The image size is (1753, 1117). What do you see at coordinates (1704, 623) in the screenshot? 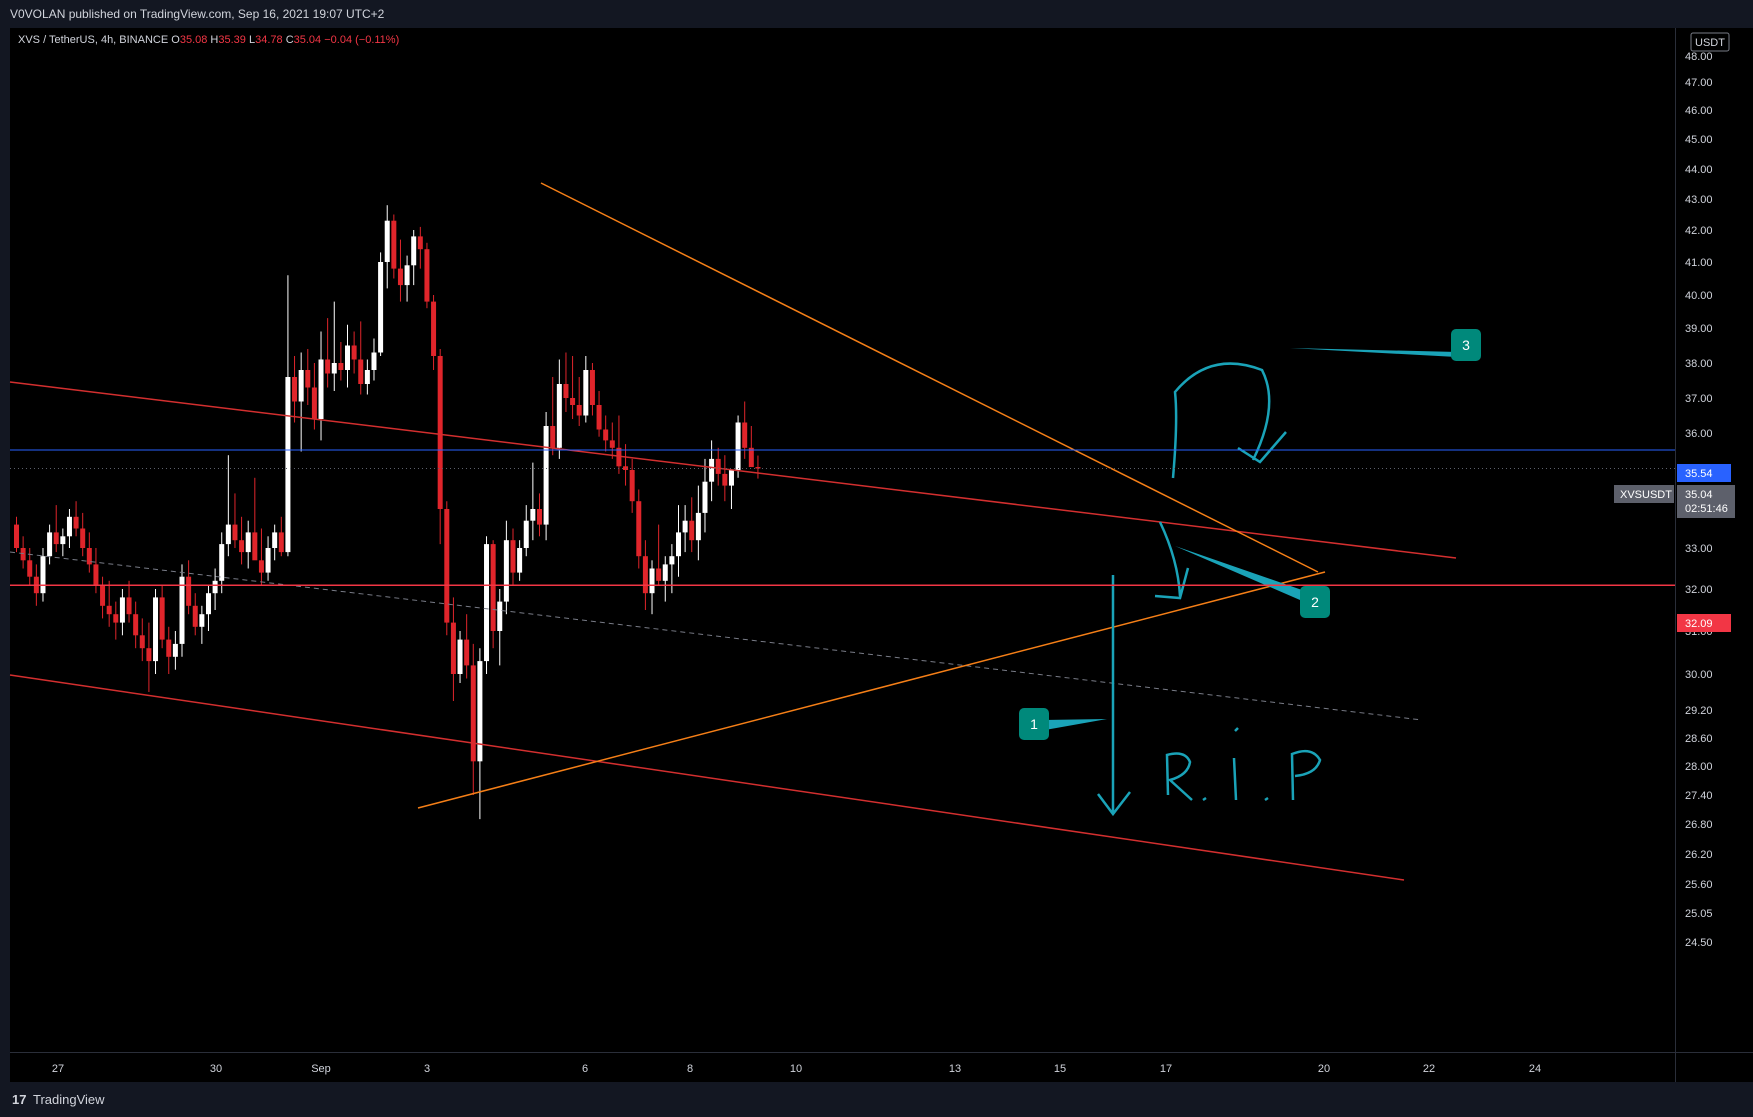
I see `red-level-label: 32.09` at bounding box center [1704, 623].